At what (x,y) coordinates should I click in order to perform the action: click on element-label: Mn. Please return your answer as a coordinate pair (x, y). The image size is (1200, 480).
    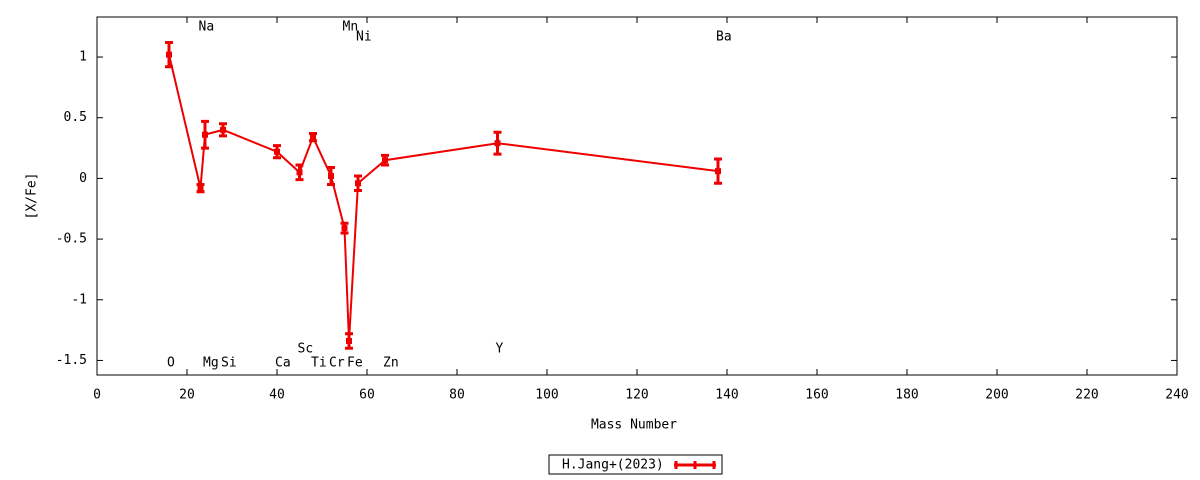
    Looking at the image, I should click on (351, 27).